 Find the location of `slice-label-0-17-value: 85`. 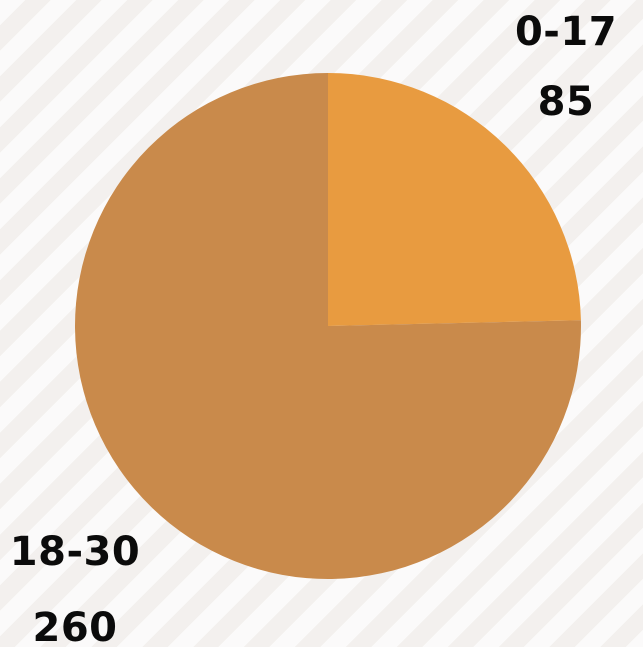

slice-label-0-17-value: 85 is located at coordinates (566, 102).